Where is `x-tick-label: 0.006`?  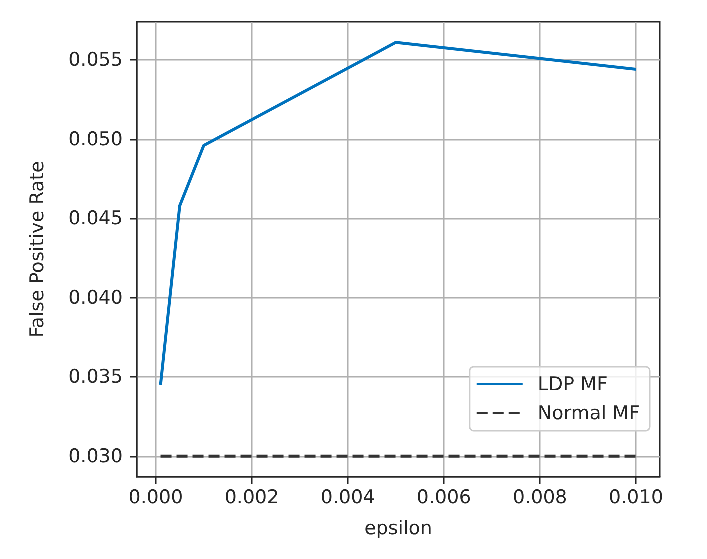 x-tick-label: 0.006 is located at coordinates (444, 497).